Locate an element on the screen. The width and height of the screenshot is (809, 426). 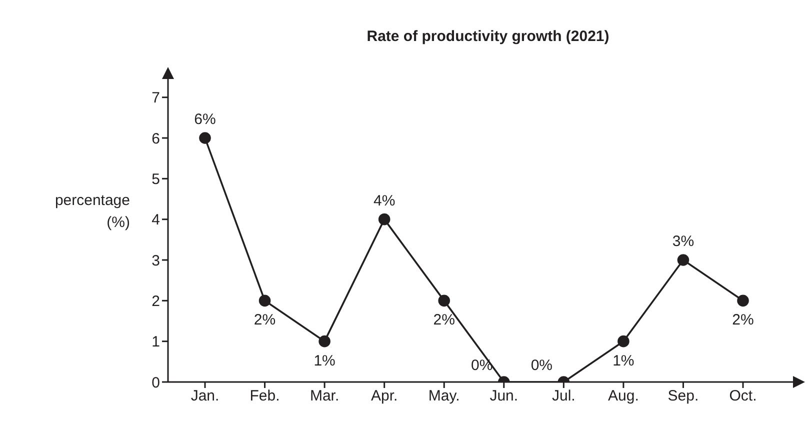
y-axis-title: percentage (%) is located at coordinates (92, 212).